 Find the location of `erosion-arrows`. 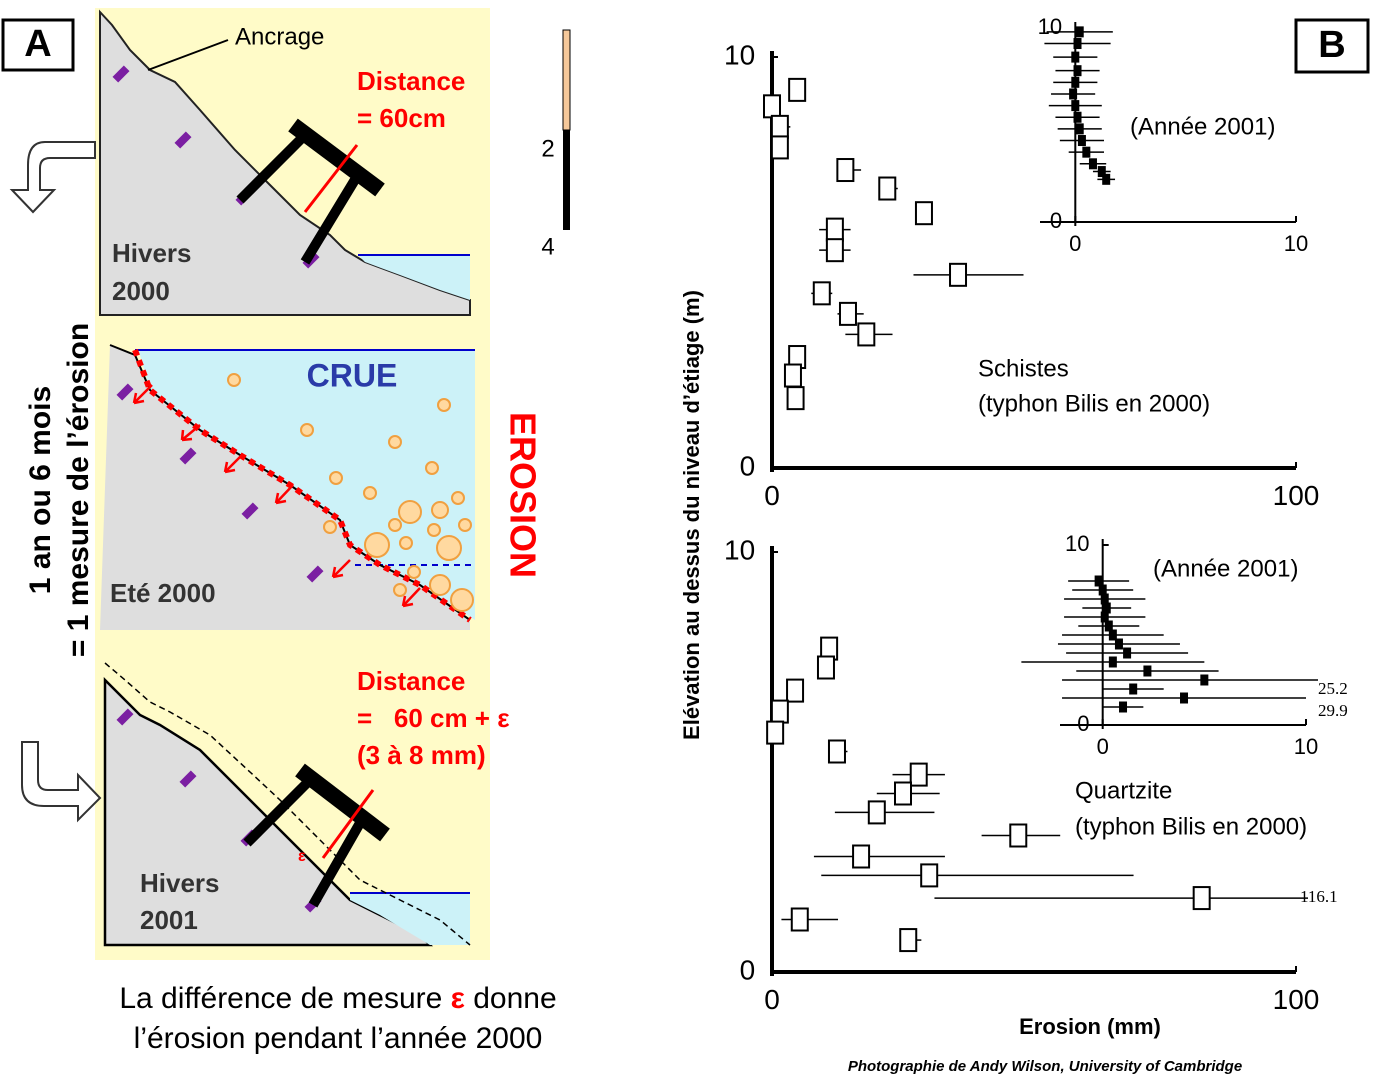

erosion-arrows is located at coordinates (276, 496).